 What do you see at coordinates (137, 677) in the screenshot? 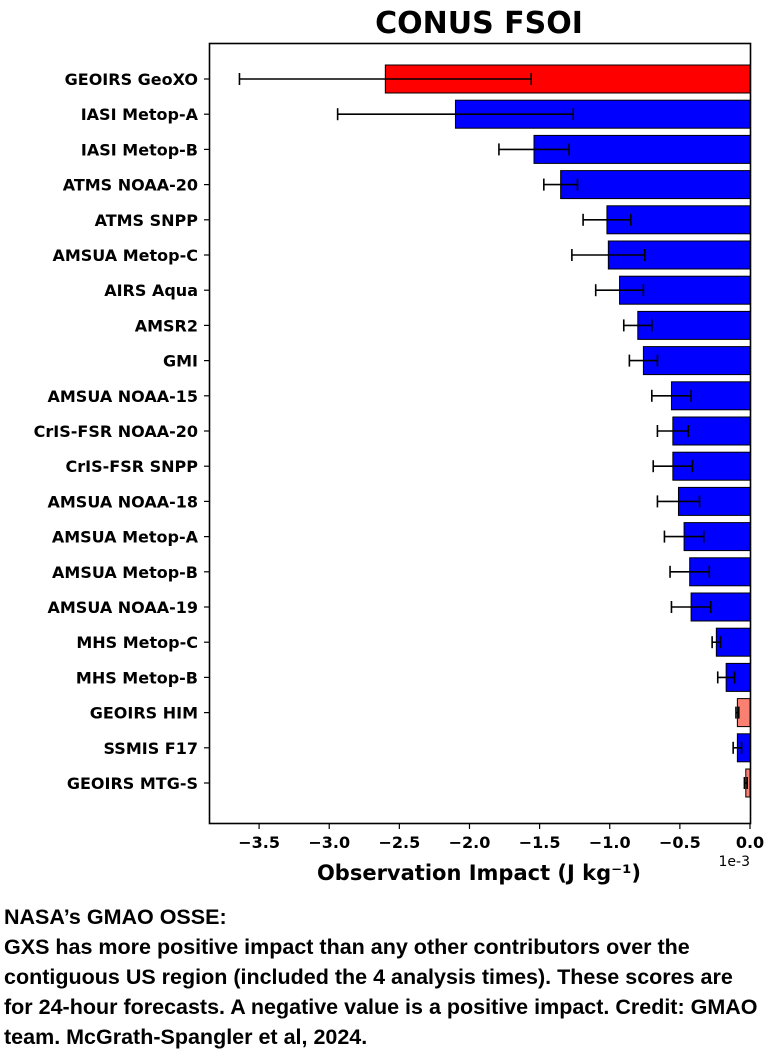
I see `category-label: MHS Metop-B` at bounding box center [137, 677].